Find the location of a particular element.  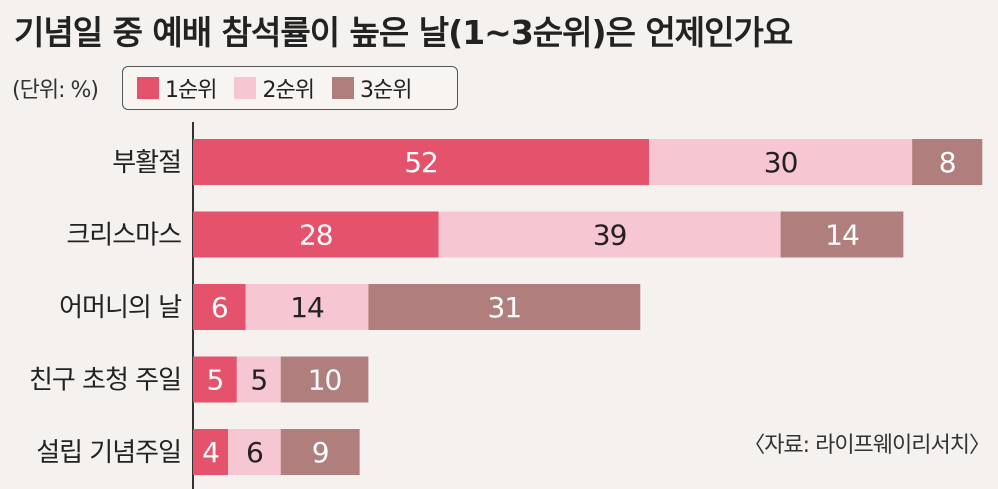

legend-label-rank3: 3순위 is located at coordinates (385, 90).